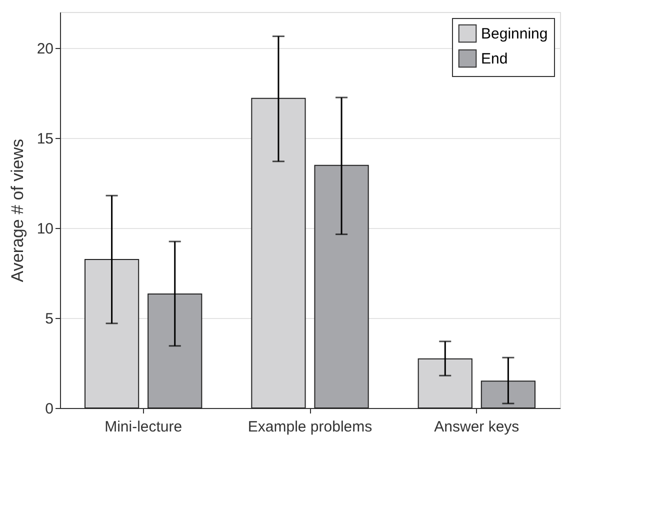 The image size is (649, 506). I want to click on y-tick-label: 15, so click(45, 139).